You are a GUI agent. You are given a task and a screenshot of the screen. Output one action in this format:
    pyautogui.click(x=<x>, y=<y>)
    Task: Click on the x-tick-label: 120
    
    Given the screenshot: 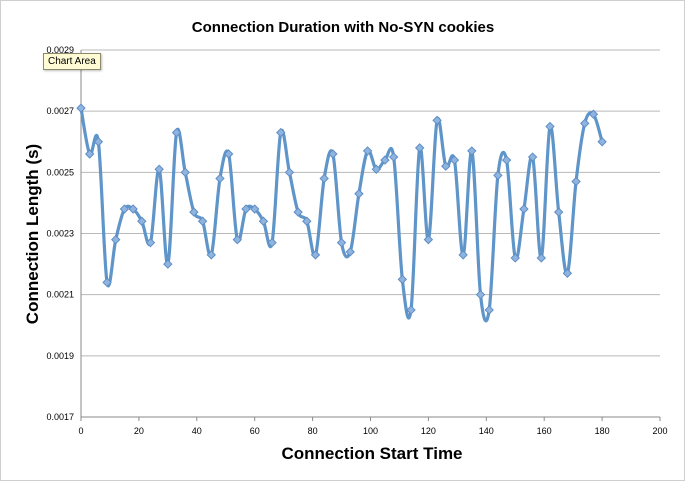 What is the action you would take?
    pyautogui.click(x=428, y=431)
    